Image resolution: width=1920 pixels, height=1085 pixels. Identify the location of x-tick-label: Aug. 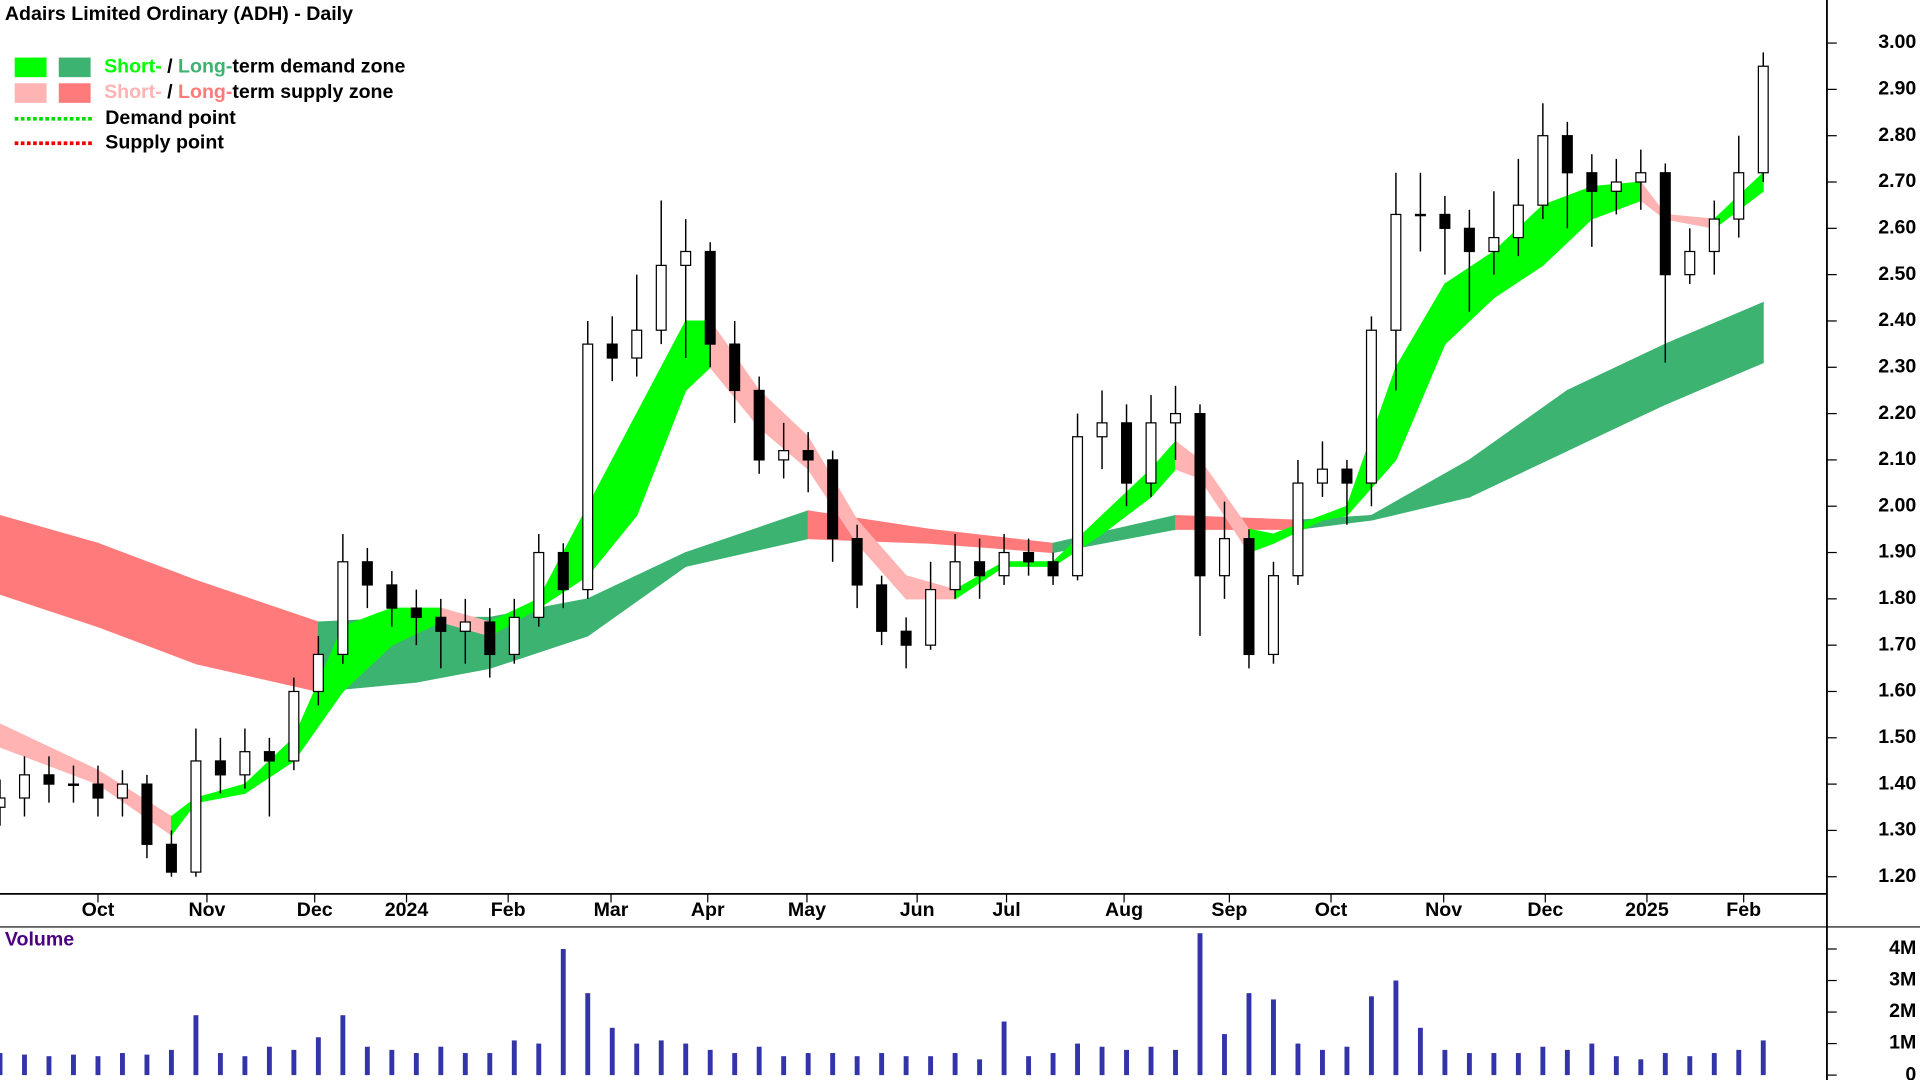
(1124, 910).